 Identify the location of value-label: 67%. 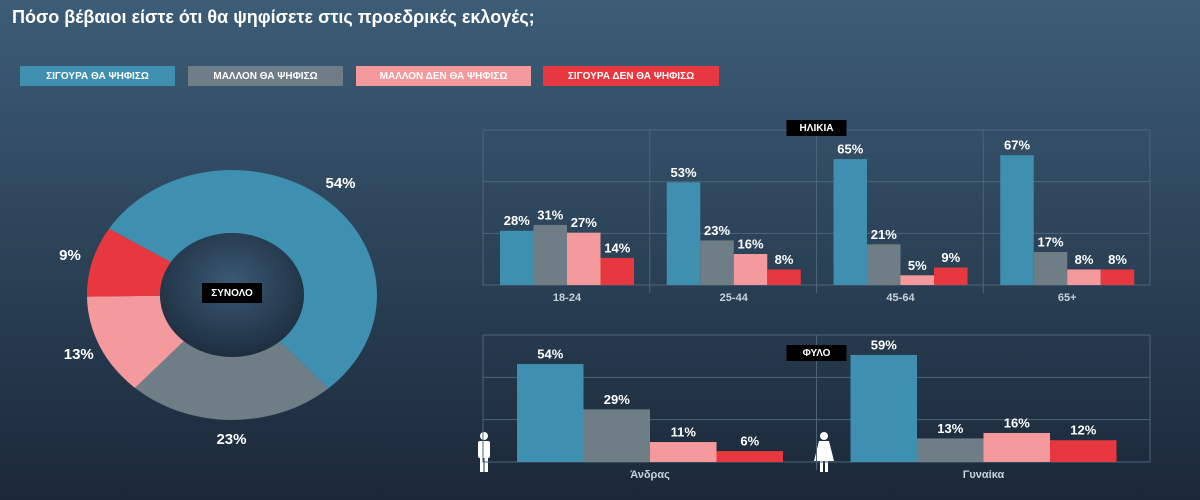
(1017, 145).